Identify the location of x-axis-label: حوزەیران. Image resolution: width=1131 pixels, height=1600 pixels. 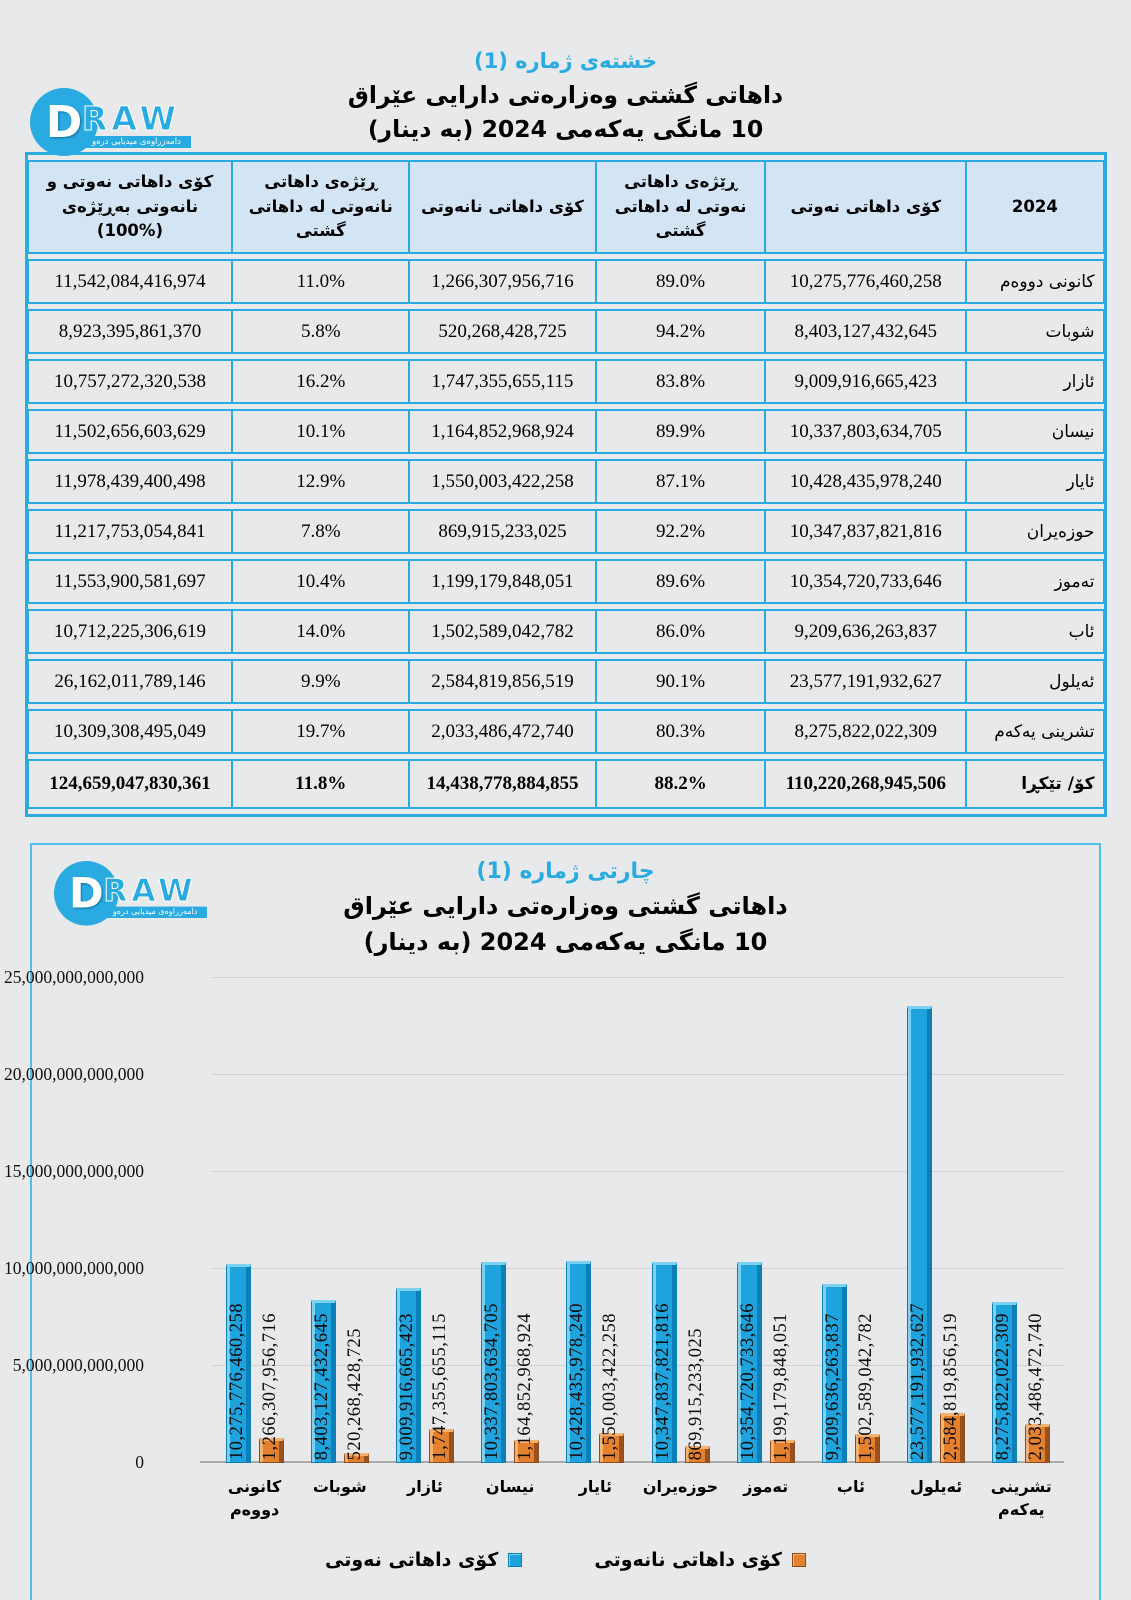
(680, 1486).